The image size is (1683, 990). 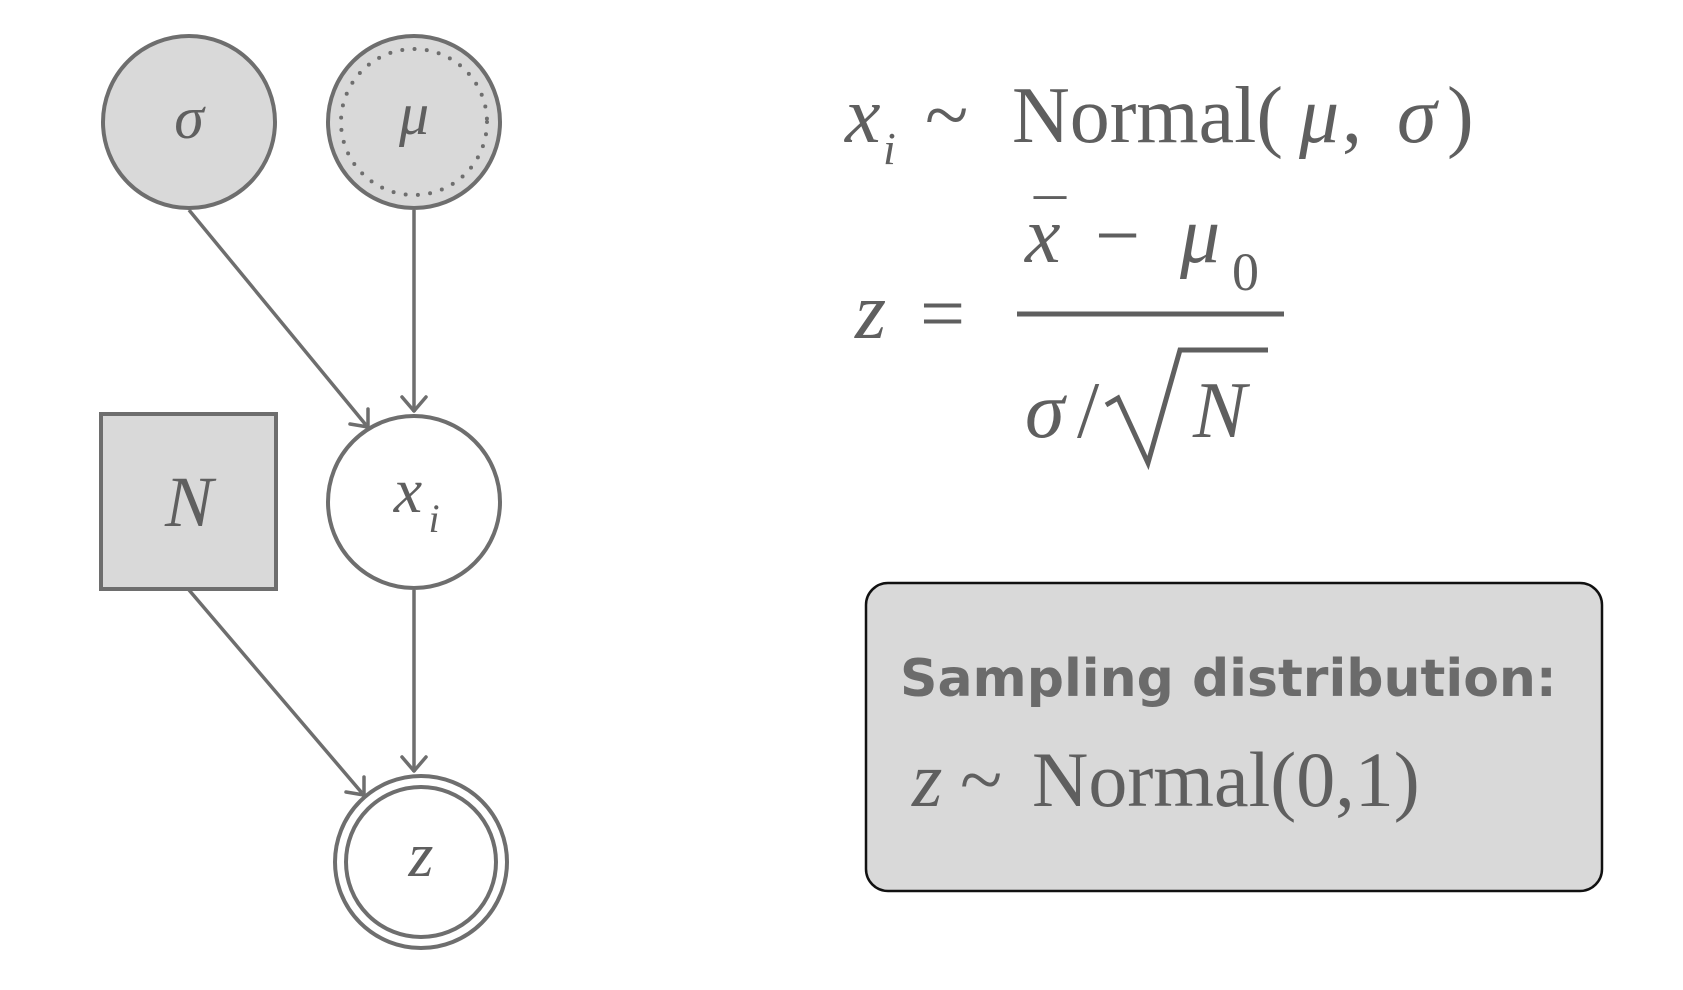 I want to click on equation-zscore-num-xbar: x, so click(x=1042, y=236).